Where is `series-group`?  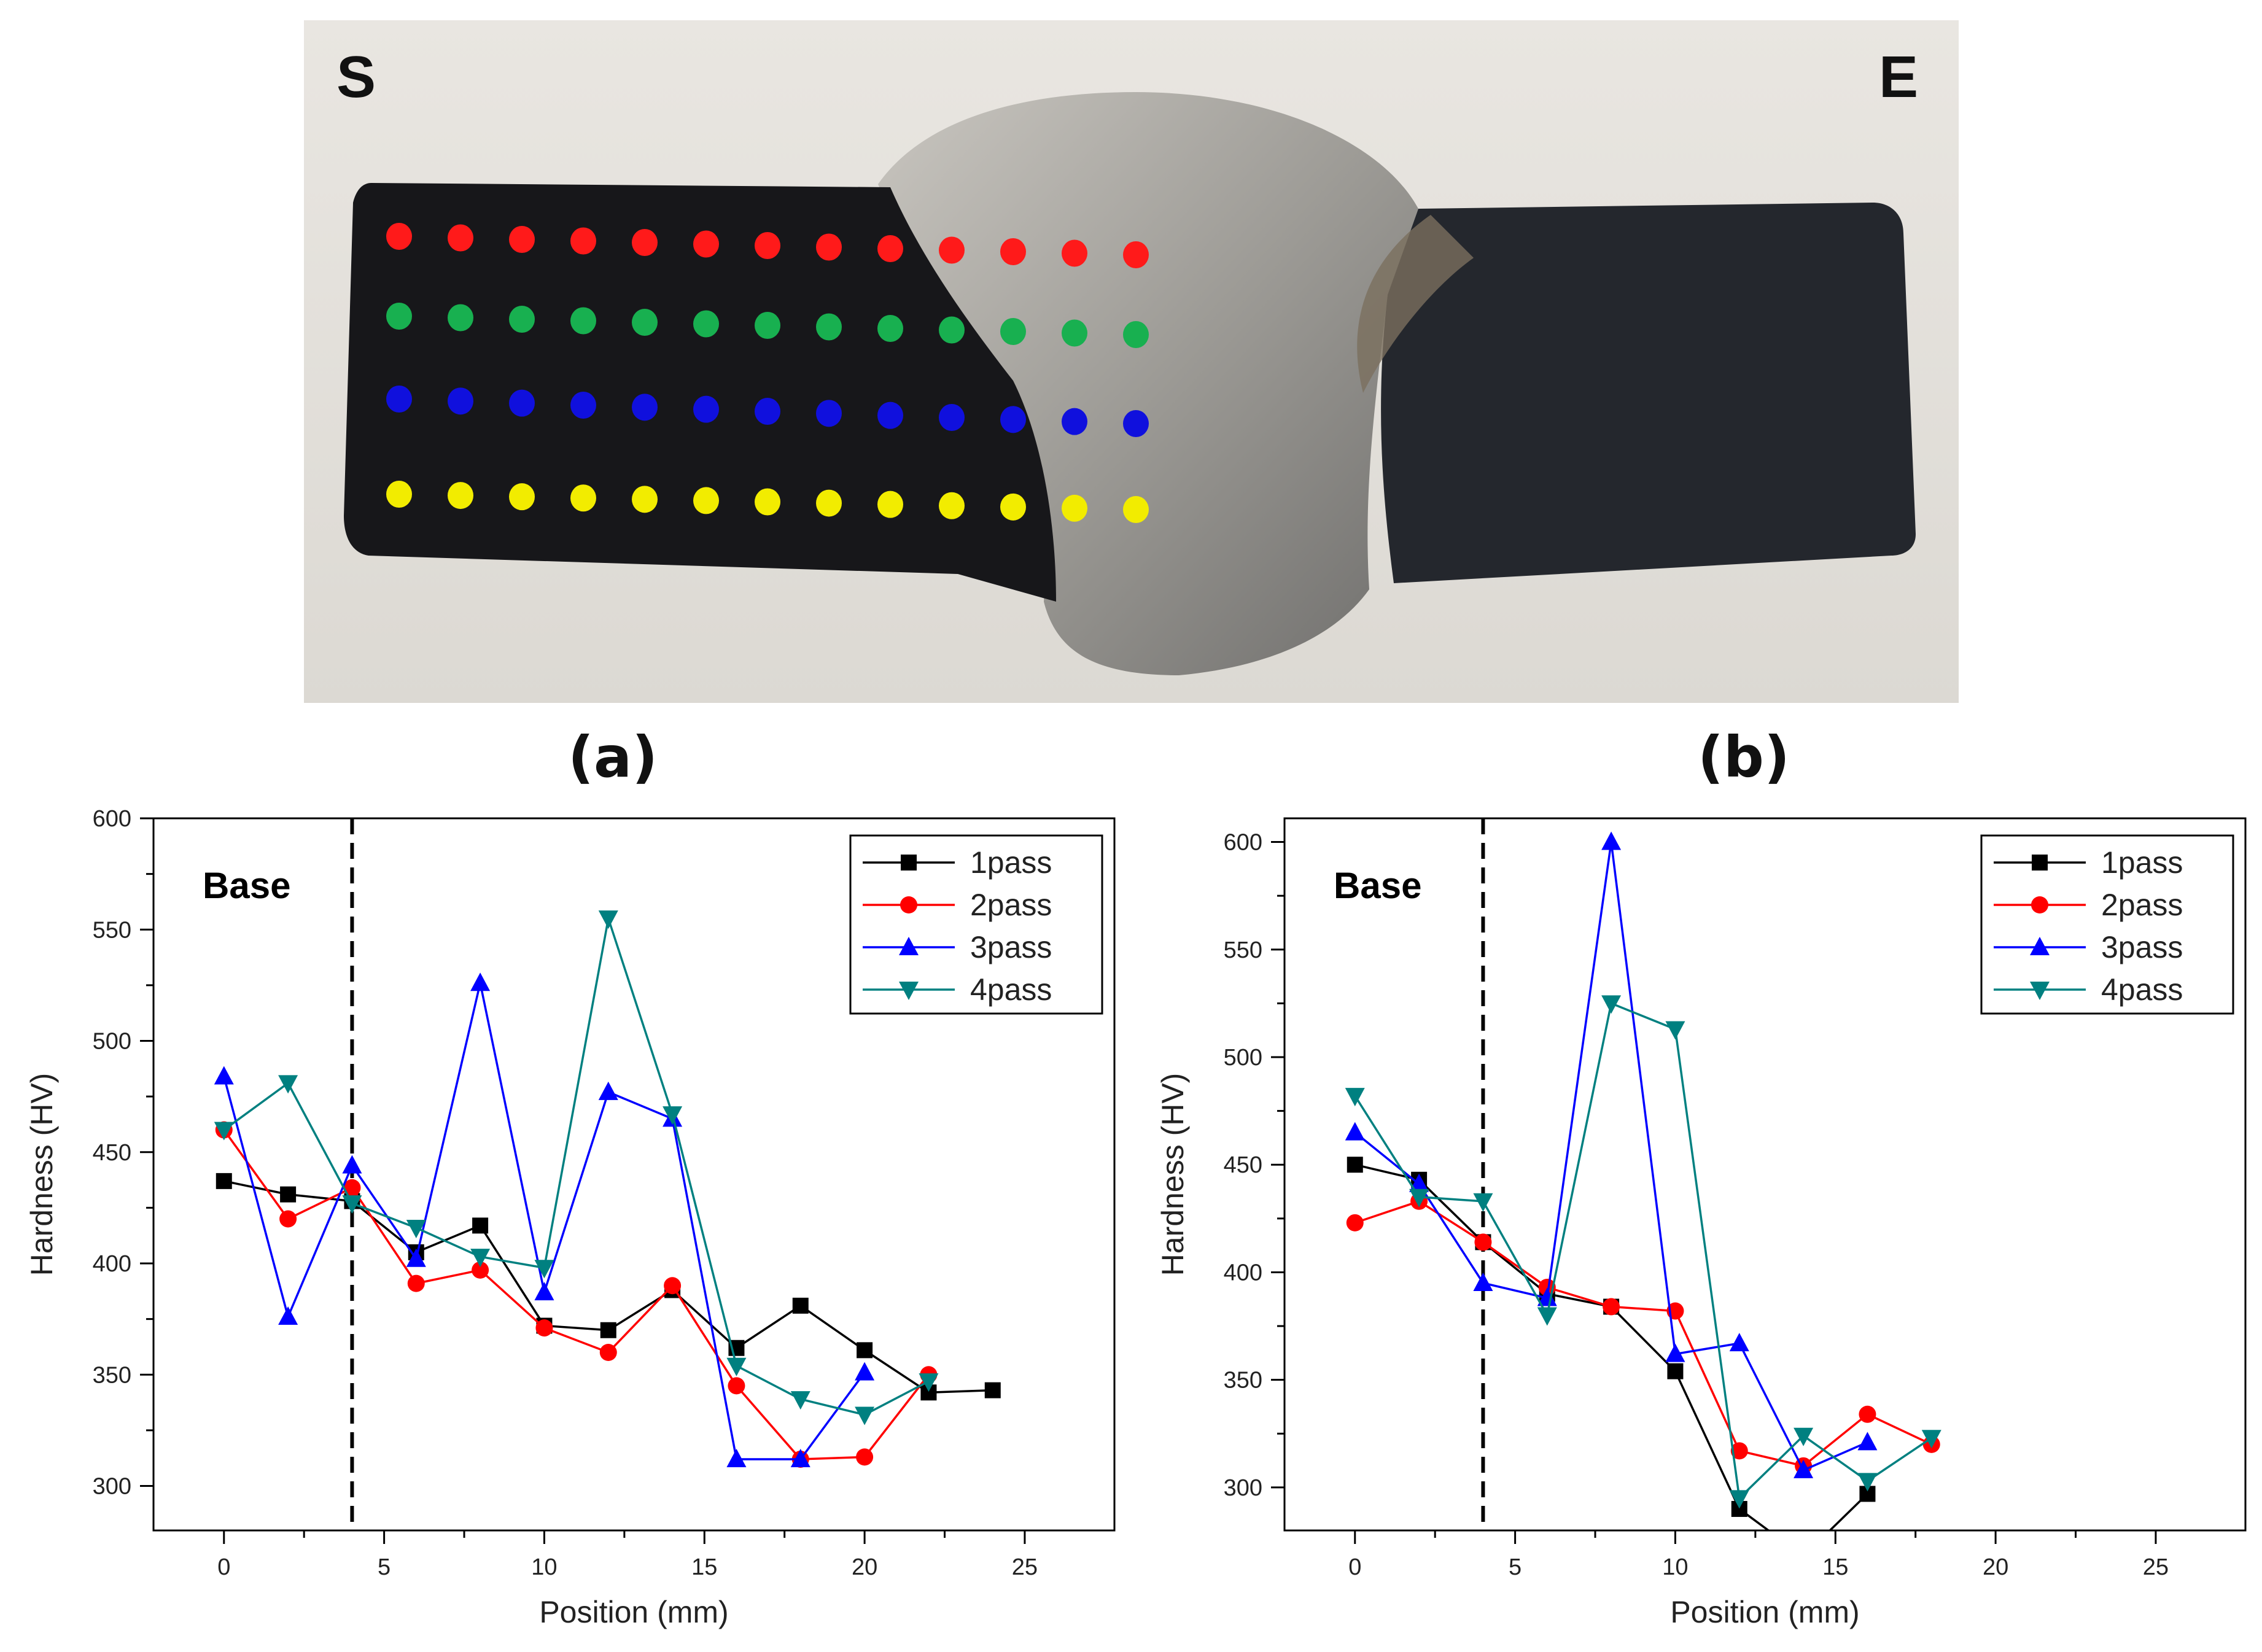
series-group is located at coordinates (1643, 1180).